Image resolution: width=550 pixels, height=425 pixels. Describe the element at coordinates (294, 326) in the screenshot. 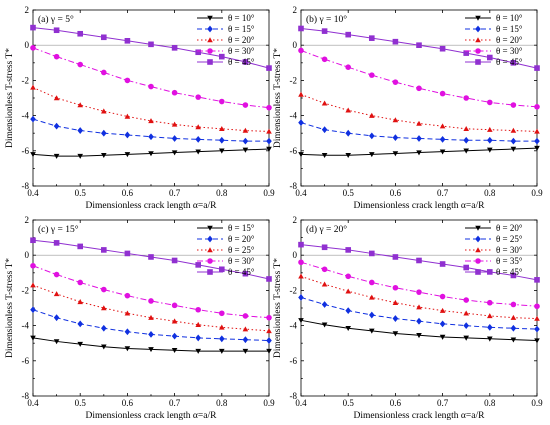

I see `y-tick-label: -4` at that location.